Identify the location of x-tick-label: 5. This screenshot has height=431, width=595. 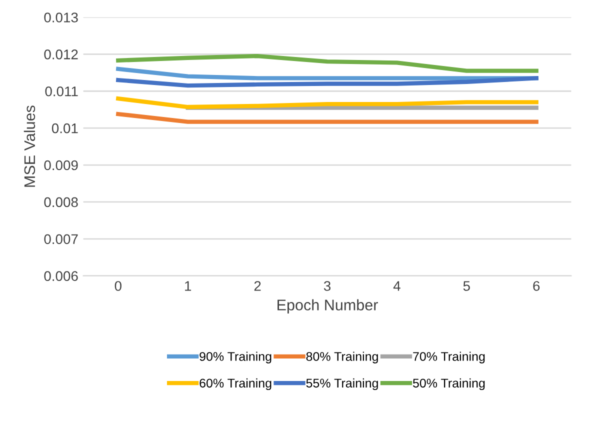
(466, 286).